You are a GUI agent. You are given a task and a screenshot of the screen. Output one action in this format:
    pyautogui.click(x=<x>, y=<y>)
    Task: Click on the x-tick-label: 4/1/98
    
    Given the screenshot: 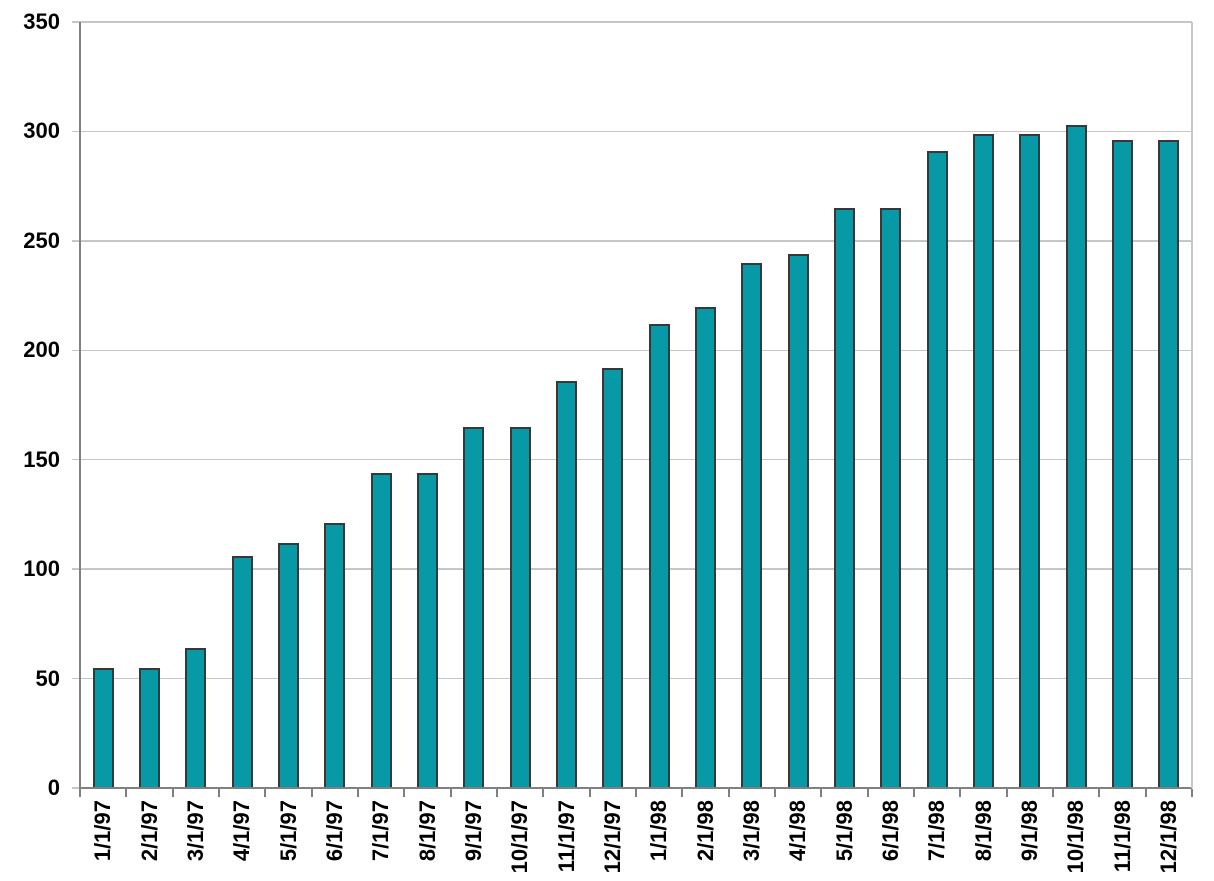 What is the action you would take?
    pyautogui.click(x=798, y=831)
    